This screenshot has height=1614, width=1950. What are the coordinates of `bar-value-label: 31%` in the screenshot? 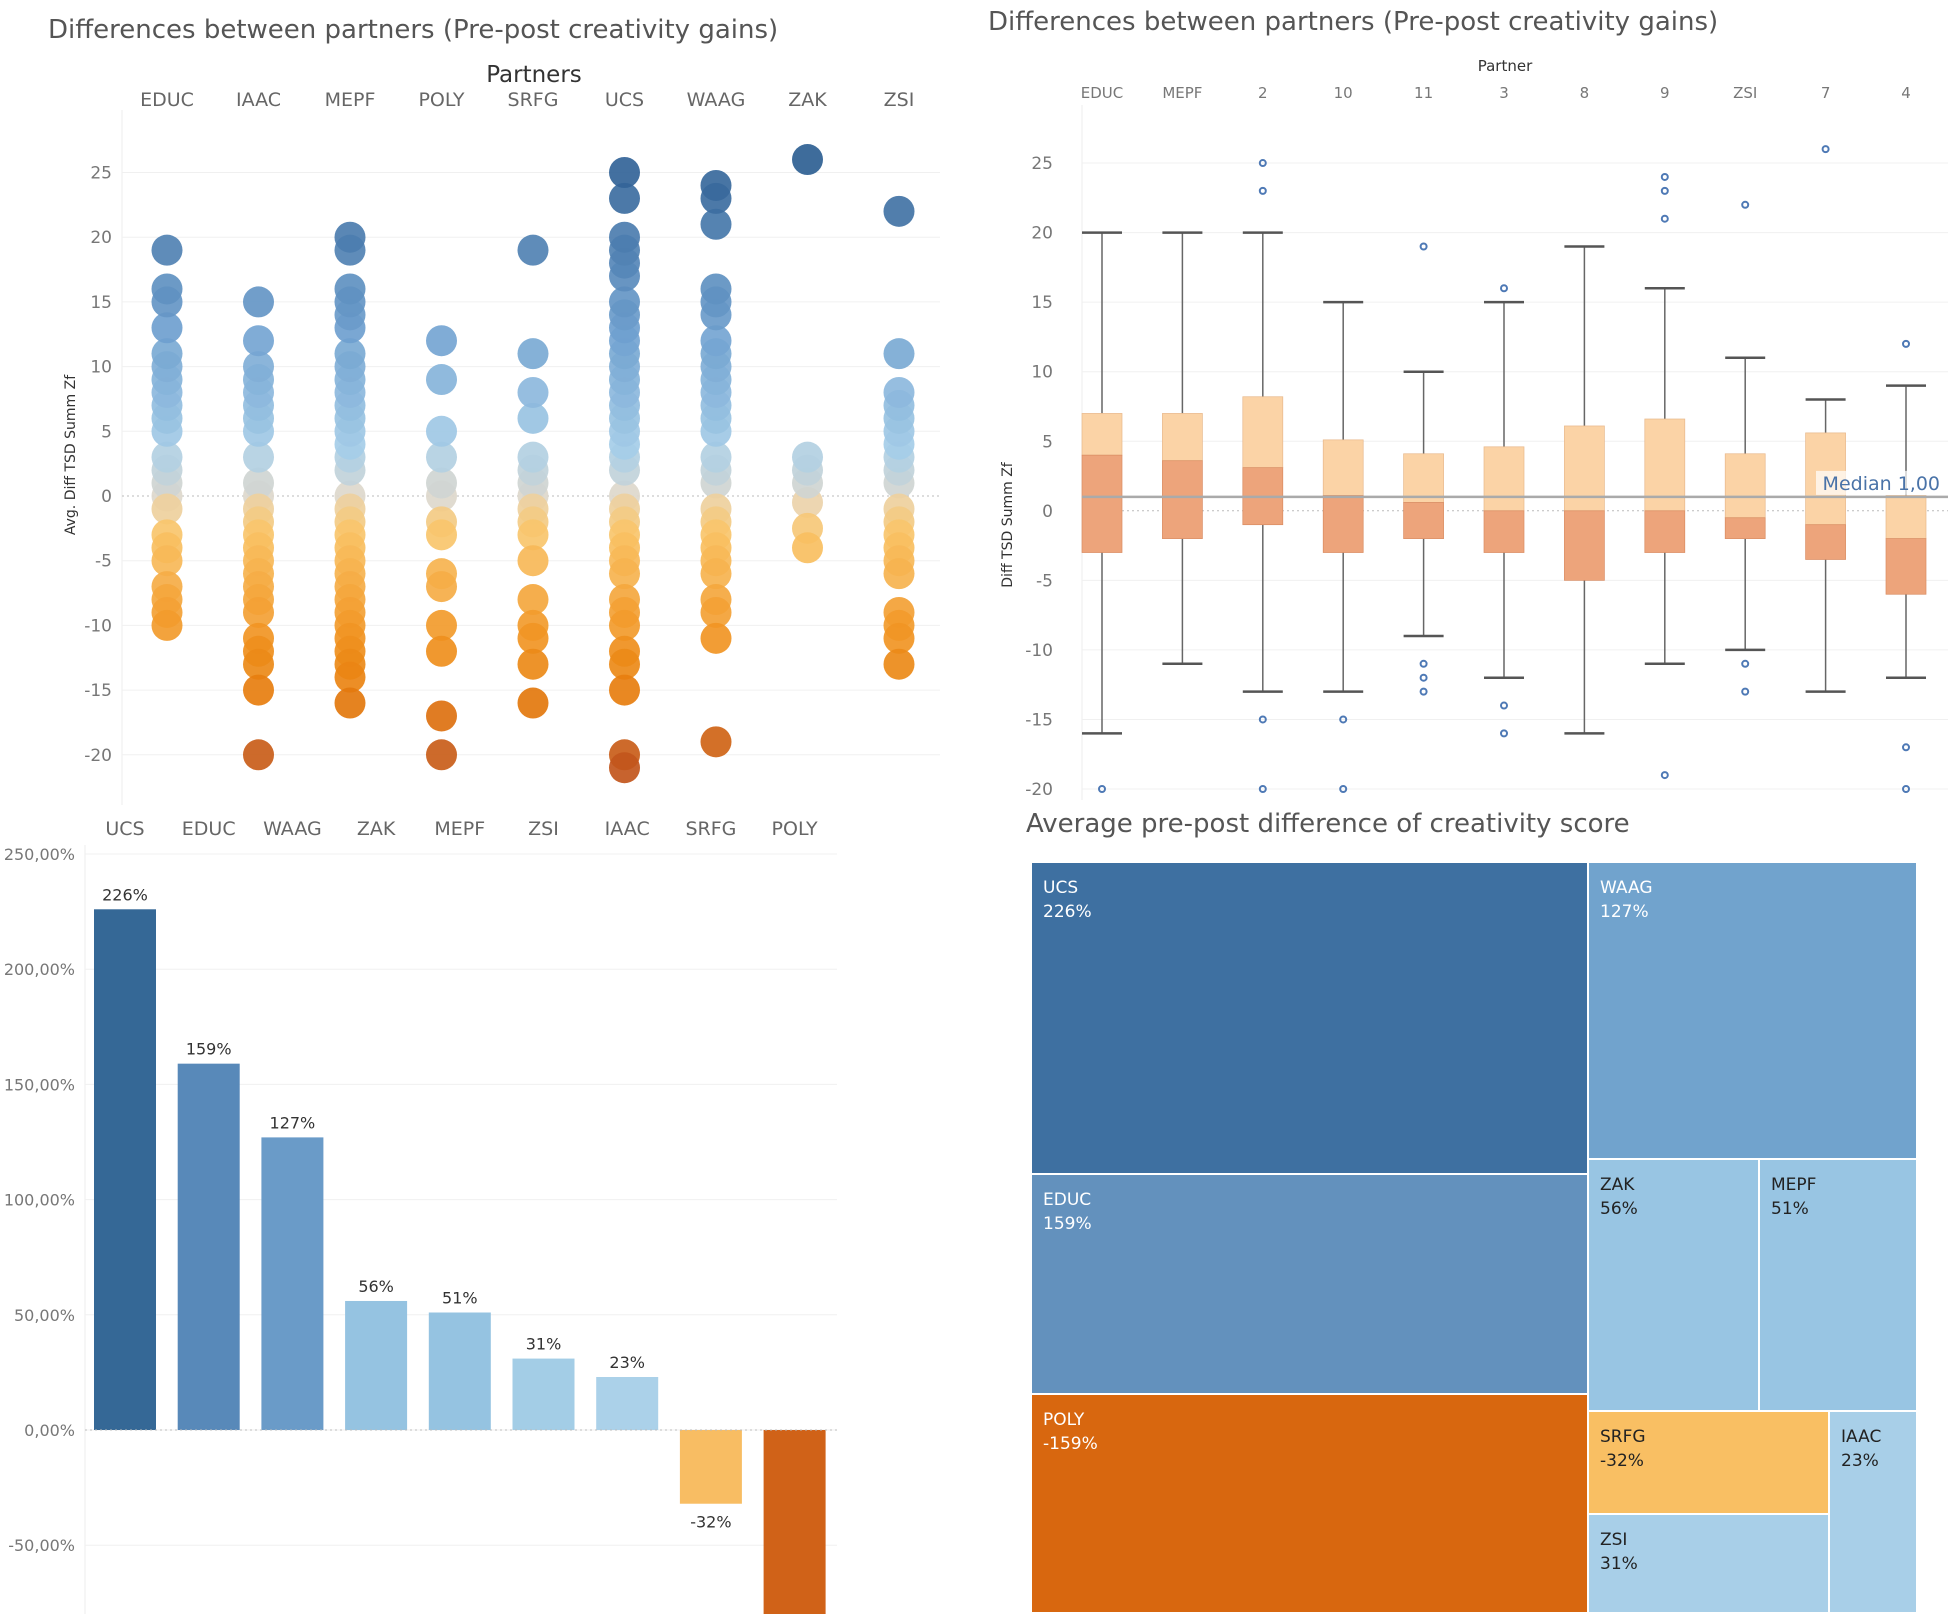 It's located at (544, 1344).